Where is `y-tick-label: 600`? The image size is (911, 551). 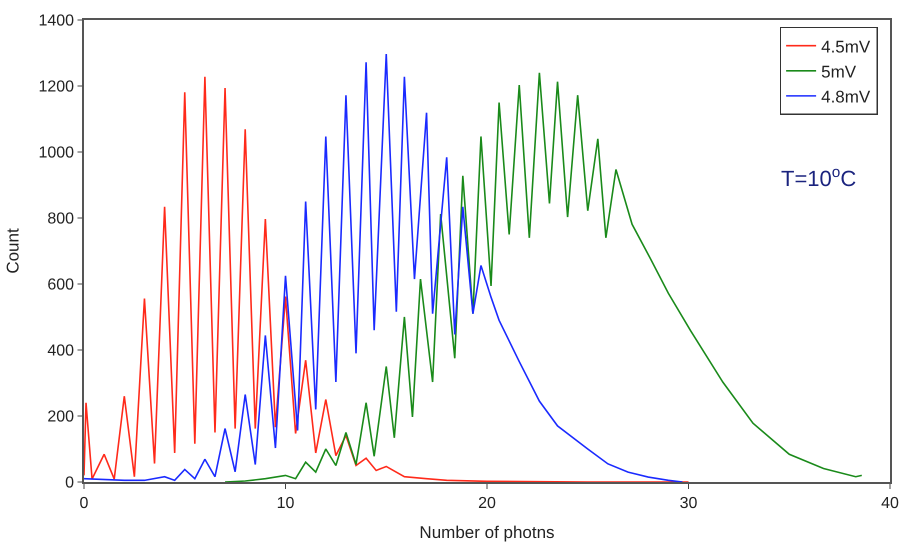
y-tick-label: 600 is located at coordinates (60, 285).